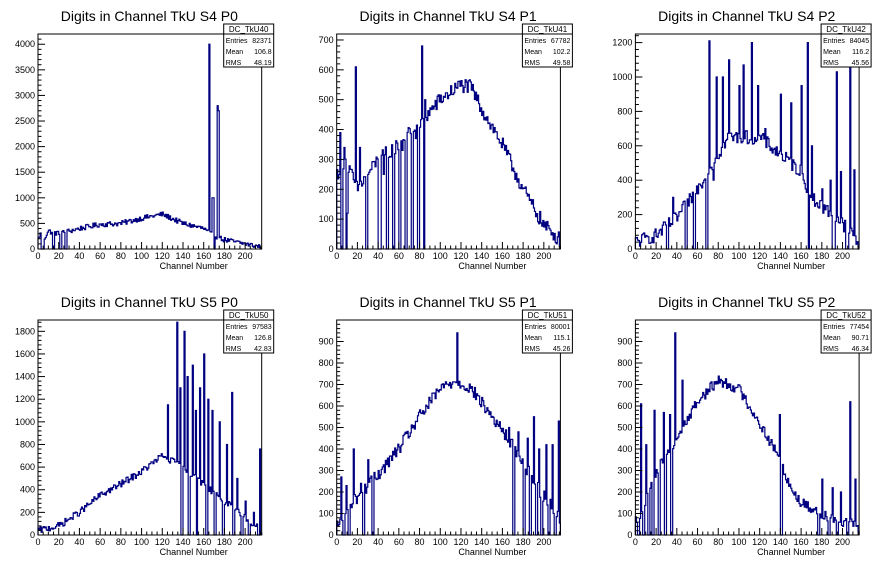 Image resolution: width=896 pixels, height=577 pixels. I want to click on y-tick-label: 2500, so click(25, 121).